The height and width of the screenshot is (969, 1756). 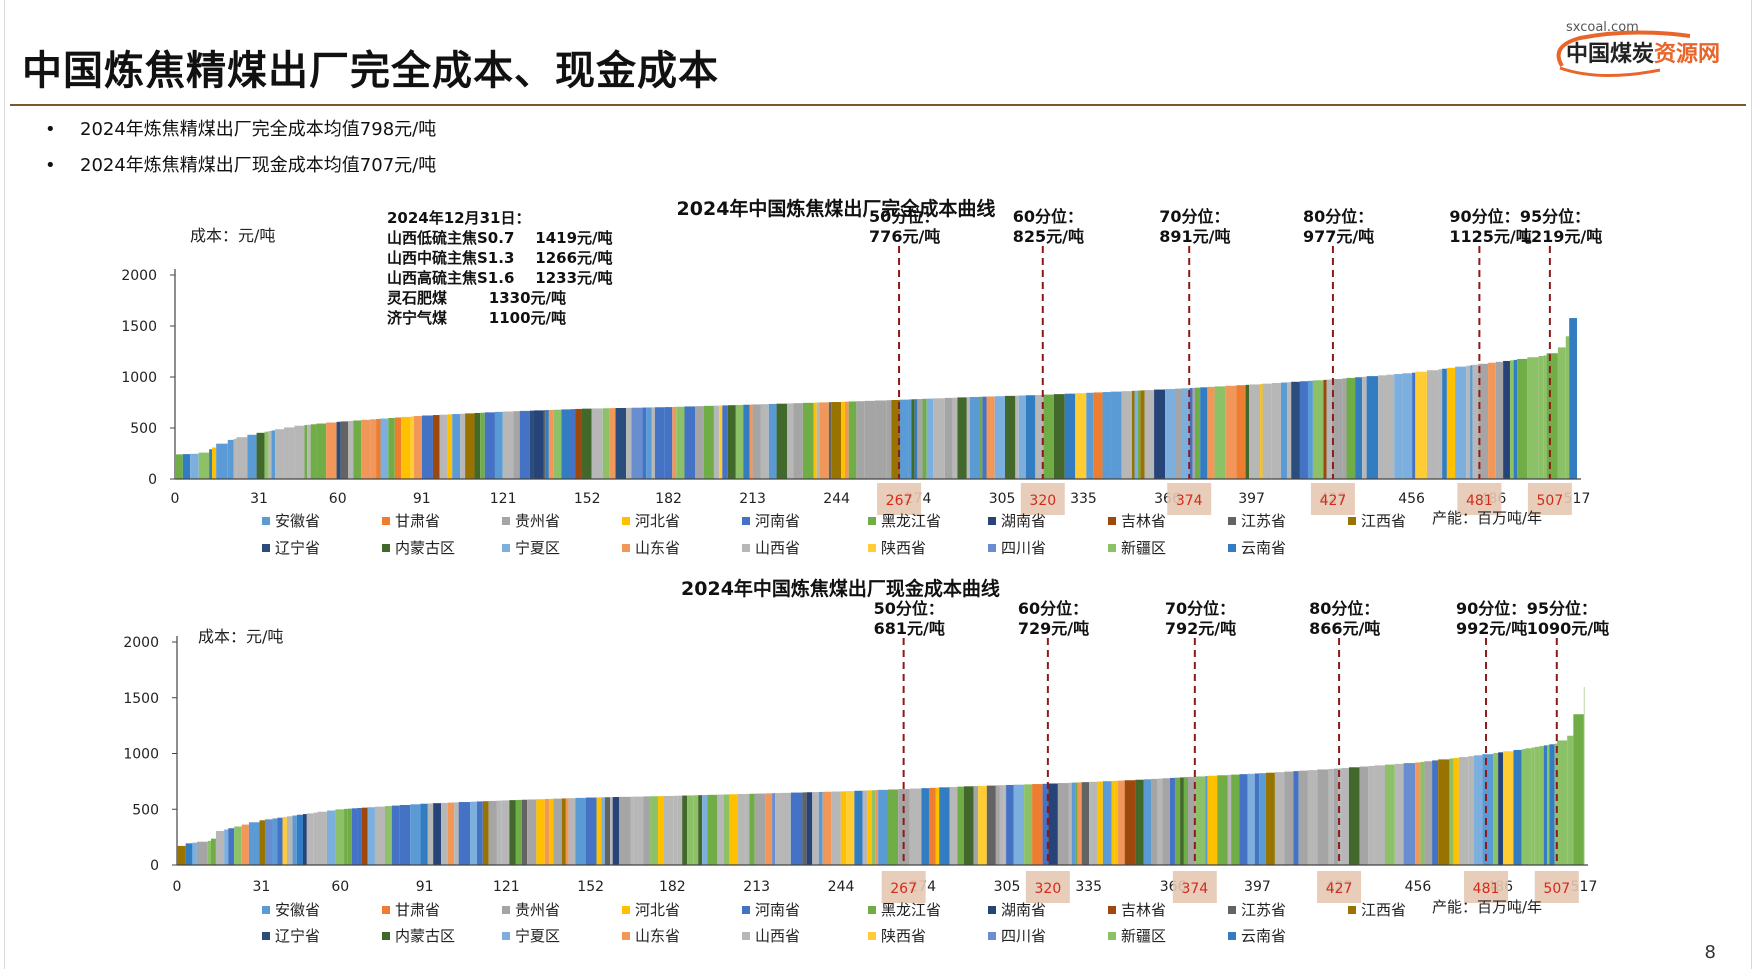 What do you see at coordinates (476, 318) in the screenshot?
I see `annotation-line: 济宁气煤 1100元/吨` at bounding box center [476, 318].